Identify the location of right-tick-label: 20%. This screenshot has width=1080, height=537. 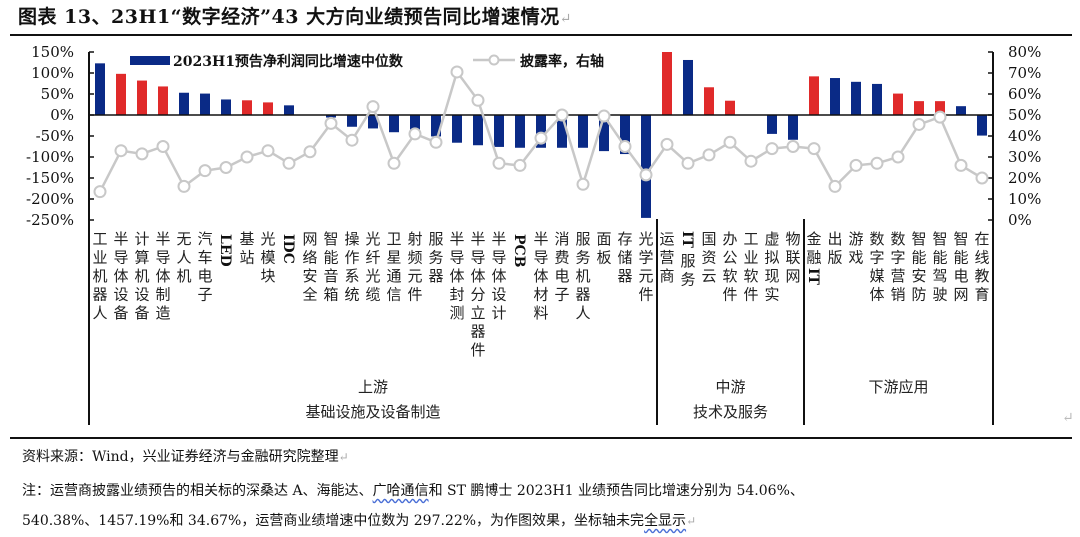
(1024, 178).